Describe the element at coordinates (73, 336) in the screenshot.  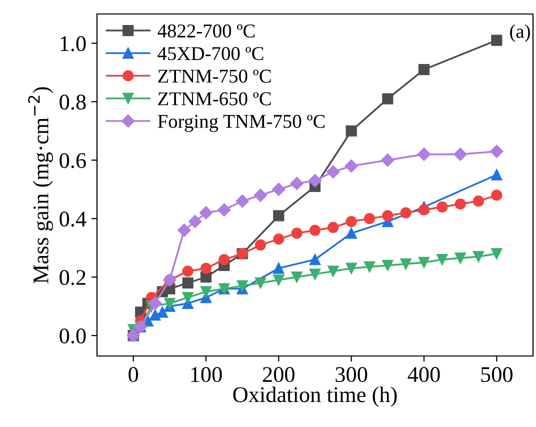
I see `y-tick-label: 0.0` at that location.